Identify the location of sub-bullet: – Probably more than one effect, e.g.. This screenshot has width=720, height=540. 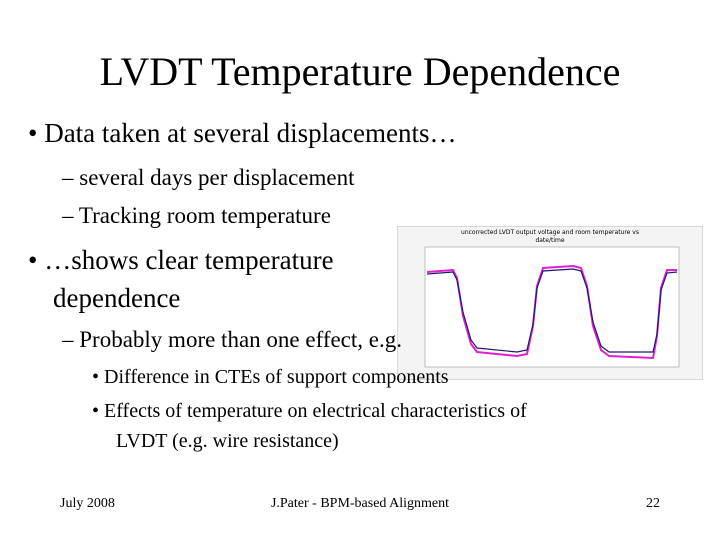
(232, 339).